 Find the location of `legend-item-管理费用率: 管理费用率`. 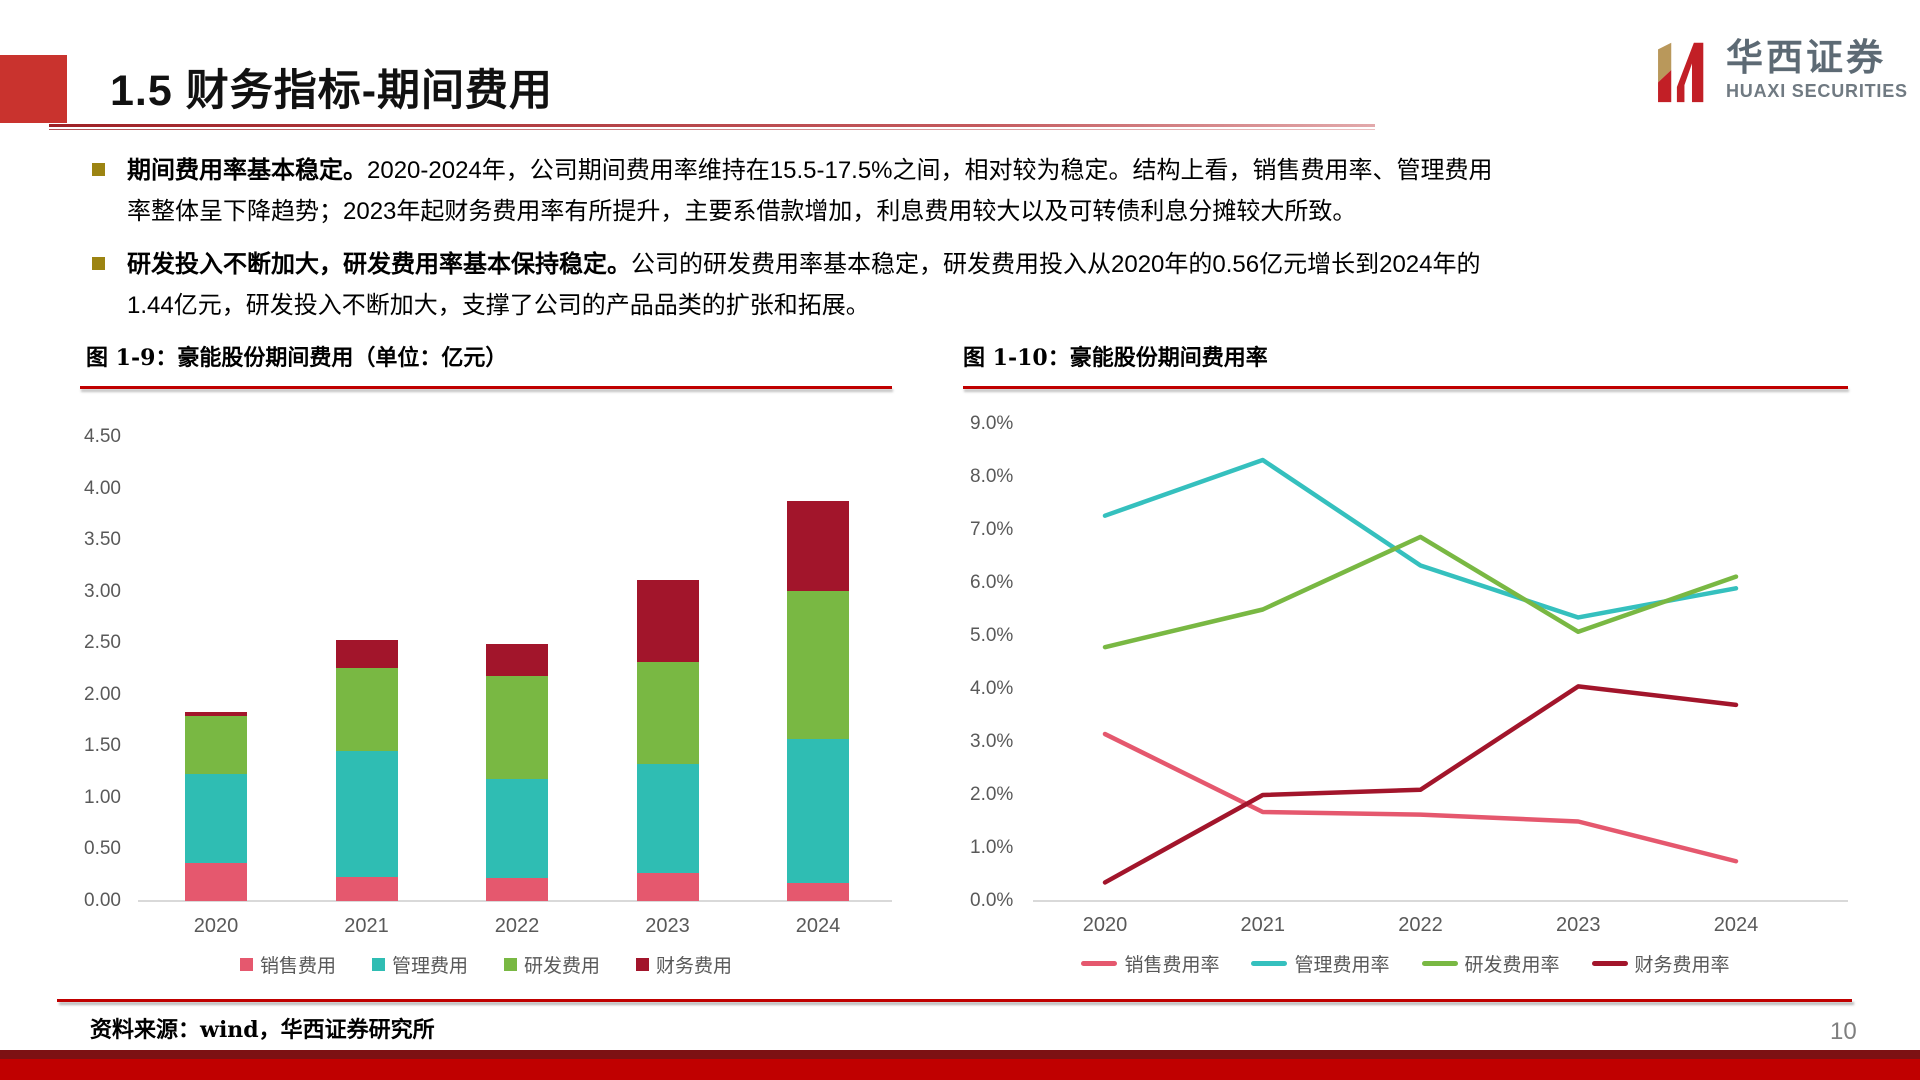

legend-item-管理费用率: 管理费用率 is located at coordinates (1320, 963).